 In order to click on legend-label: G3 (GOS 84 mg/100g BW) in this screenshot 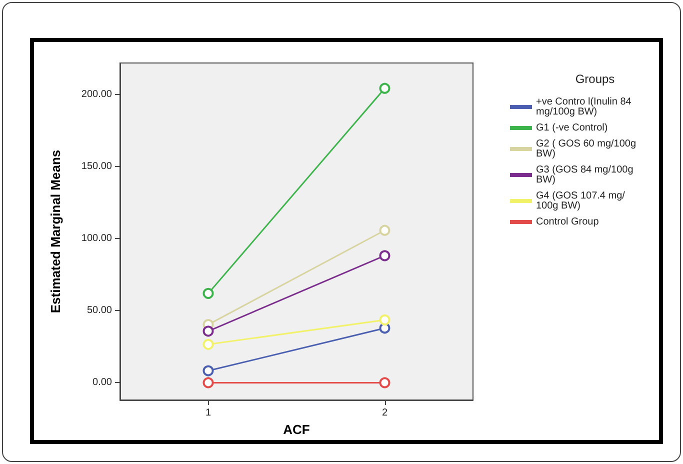, I will do `click(586, 175)`.